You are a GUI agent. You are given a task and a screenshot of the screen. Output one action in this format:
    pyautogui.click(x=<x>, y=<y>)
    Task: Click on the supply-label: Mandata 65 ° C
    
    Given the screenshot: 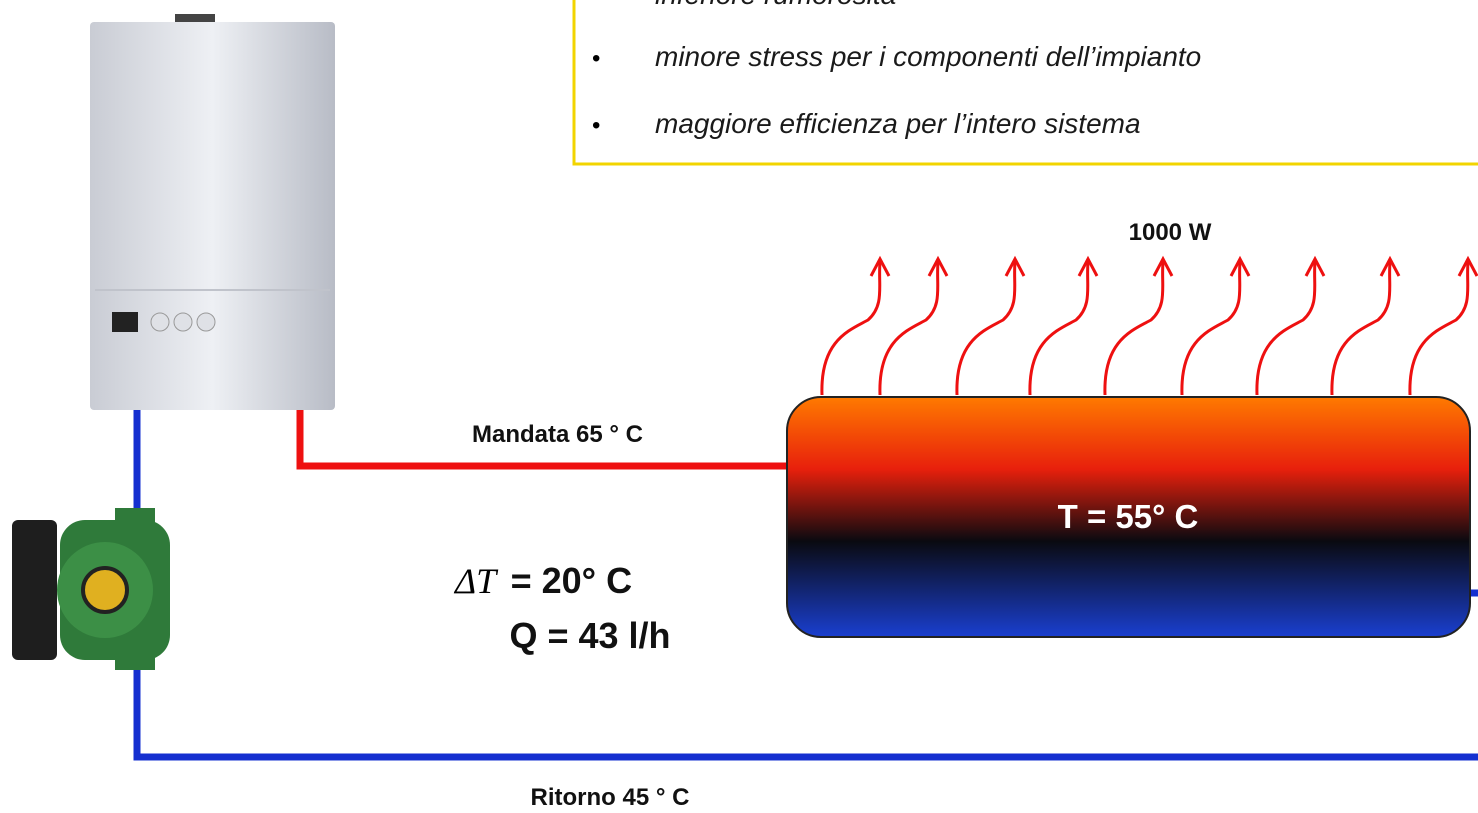 What is the action you would take?
    pyautogui.click(x=557, y=434)
    